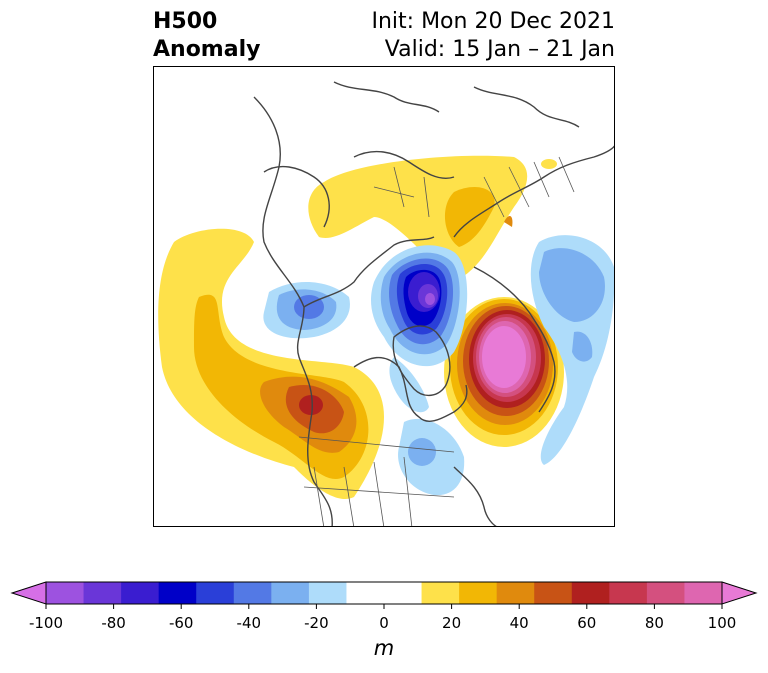  I want to click on colorbar, so click(384, 595).